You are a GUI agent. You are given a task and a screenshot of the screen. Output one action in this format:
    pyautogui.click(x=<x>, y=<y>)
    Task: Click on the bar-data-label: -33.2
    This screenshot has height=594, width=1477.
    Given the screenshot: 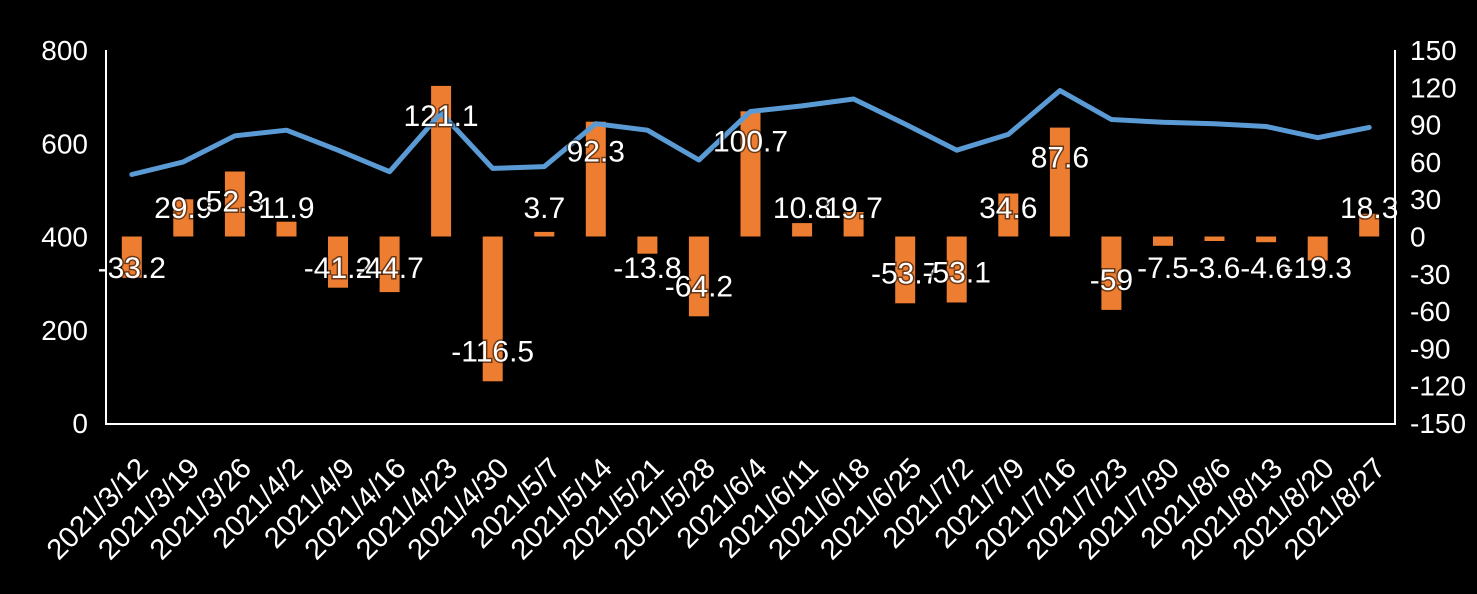 What is the action you would take?
    pyautogui.click(x=132, y=268)
    